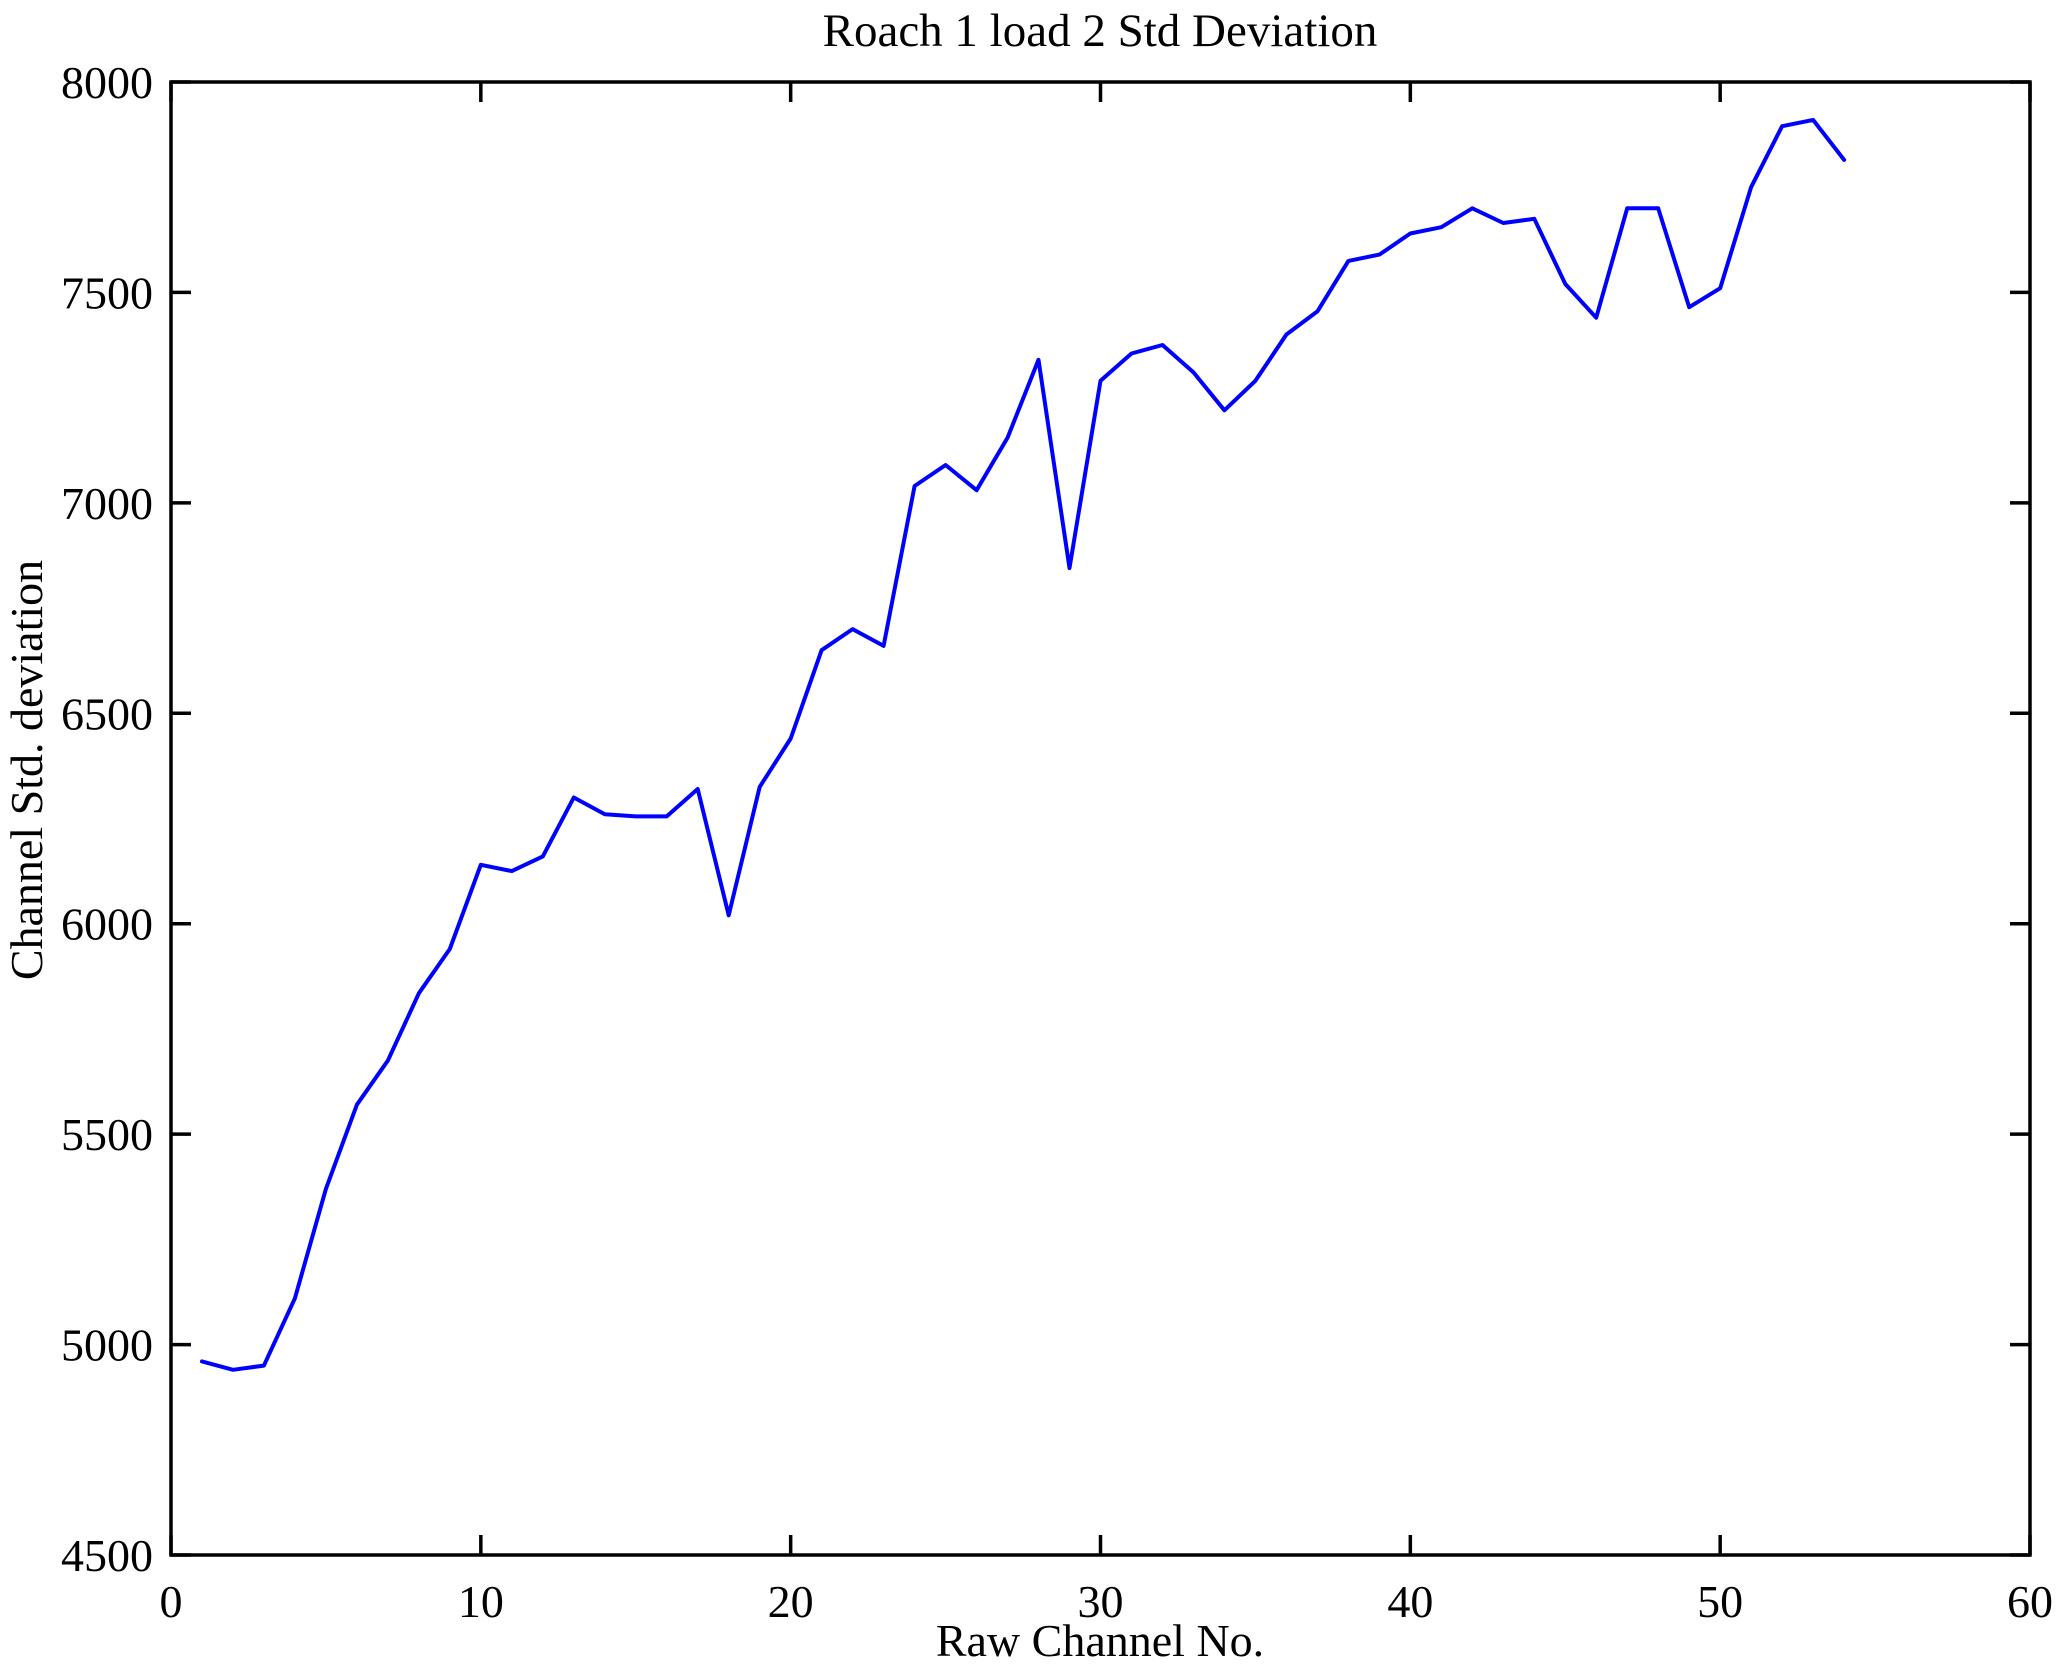  I want to click on y-tick-label: 6500, so click(107, 713).